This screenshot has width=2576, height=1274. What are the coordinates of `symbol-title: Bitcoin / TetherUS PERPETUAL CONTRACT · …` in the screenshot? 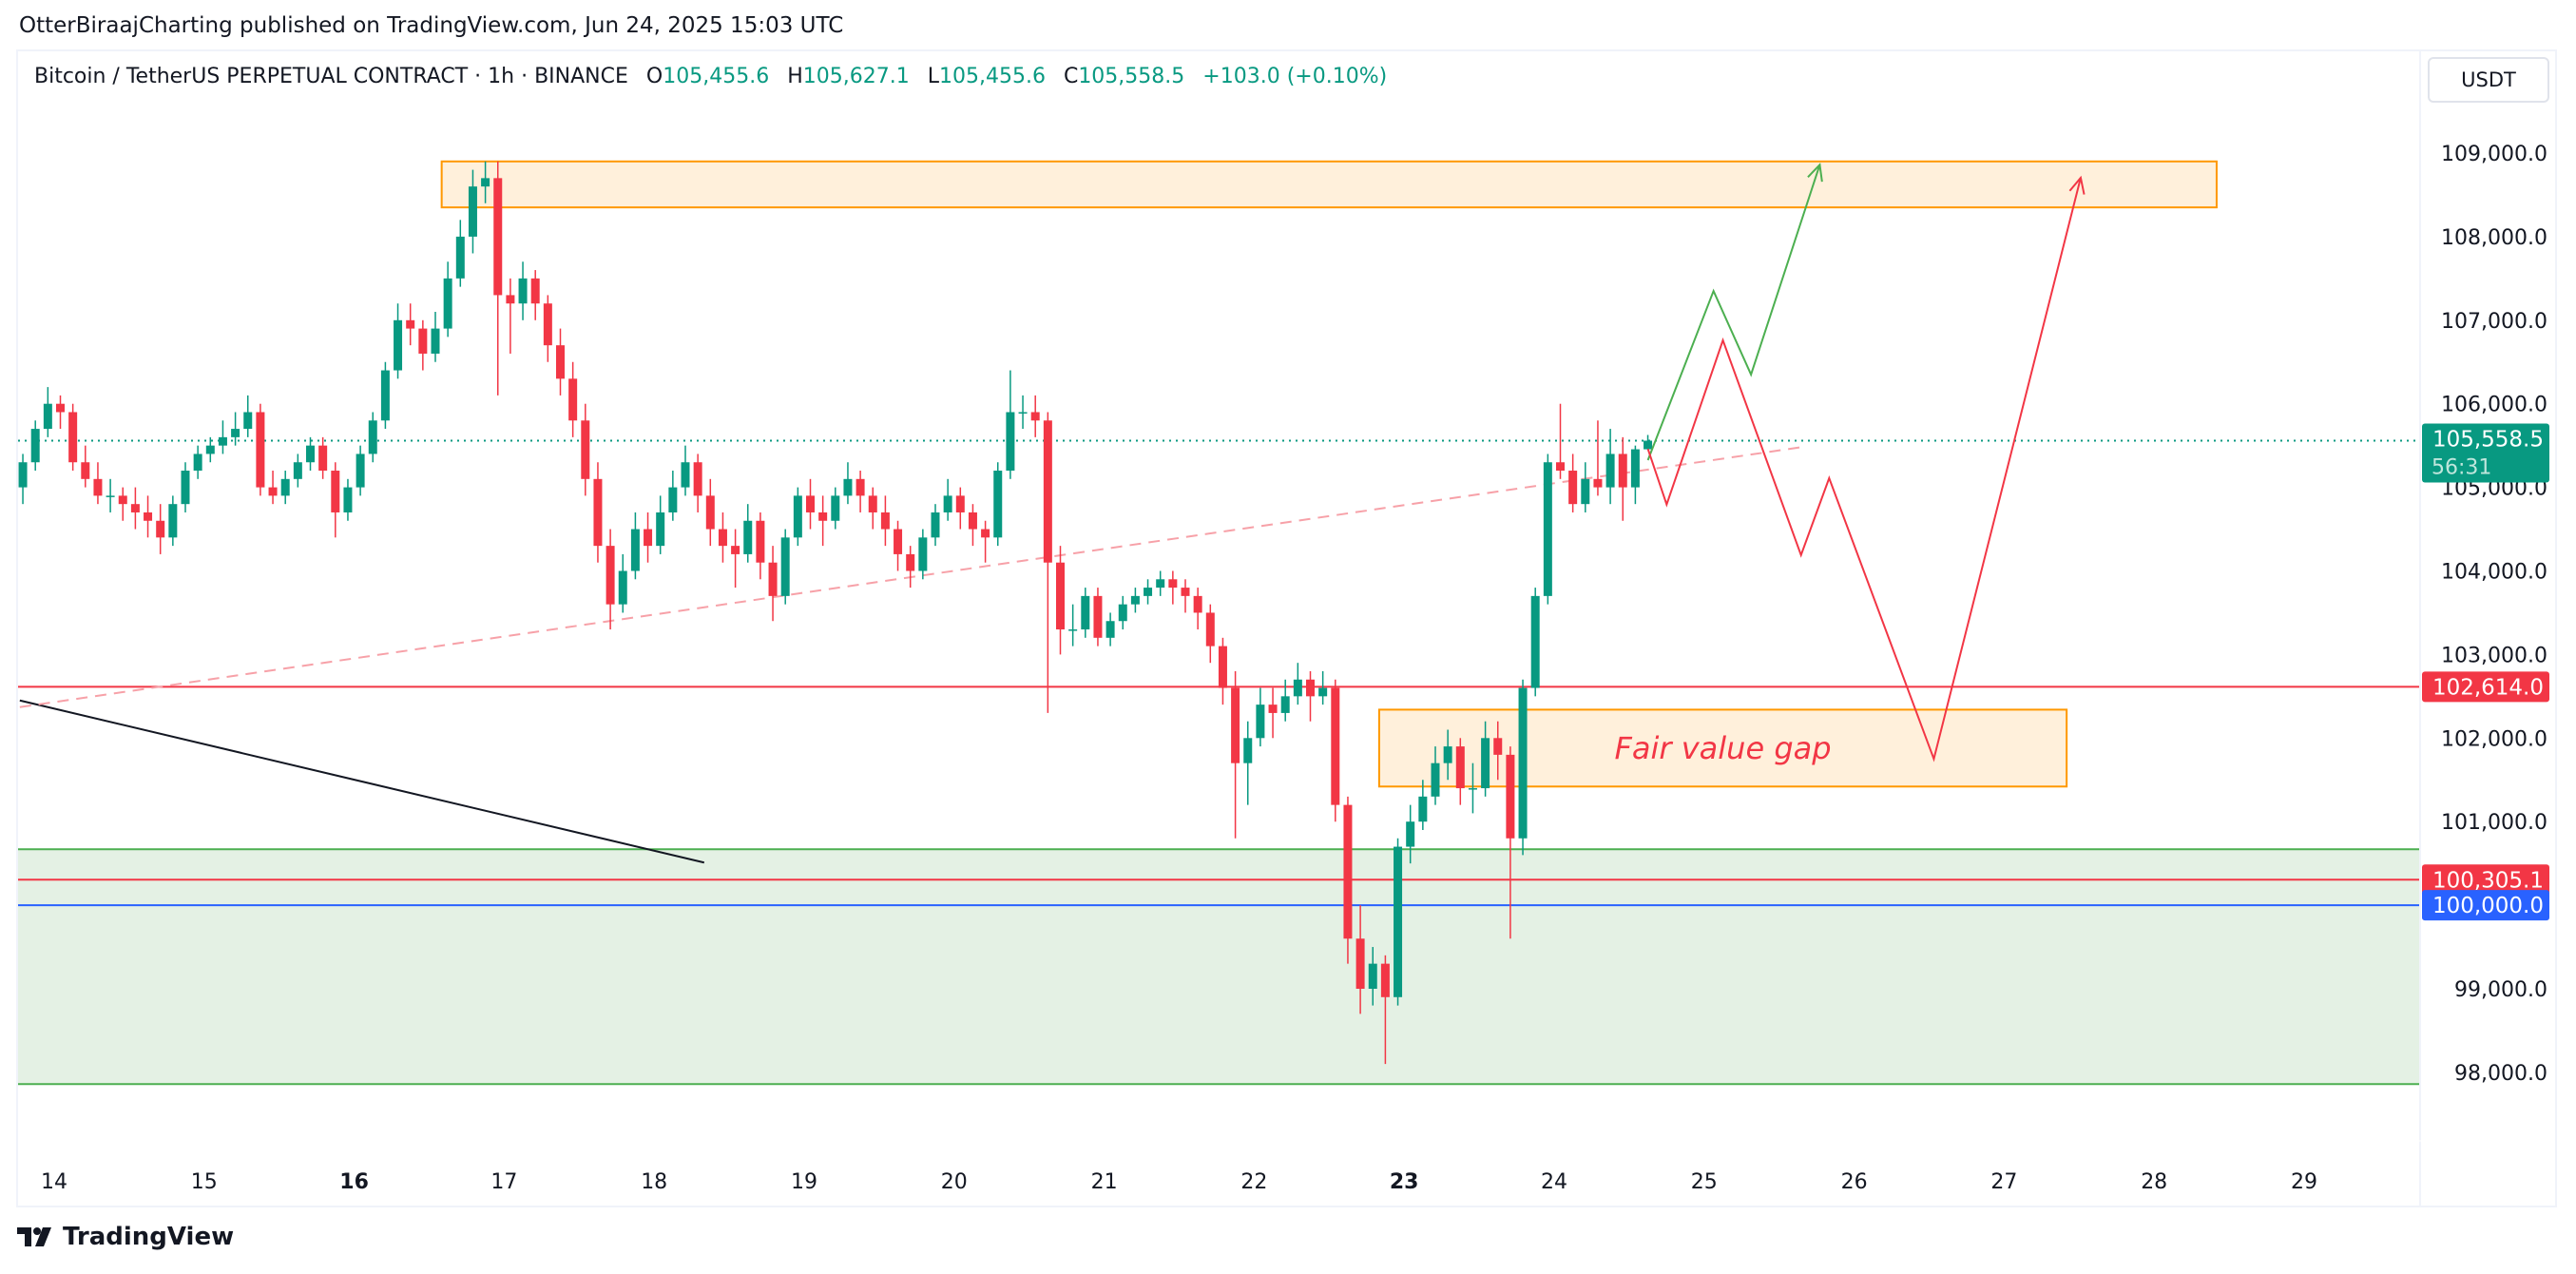 It's located at (331, 76).